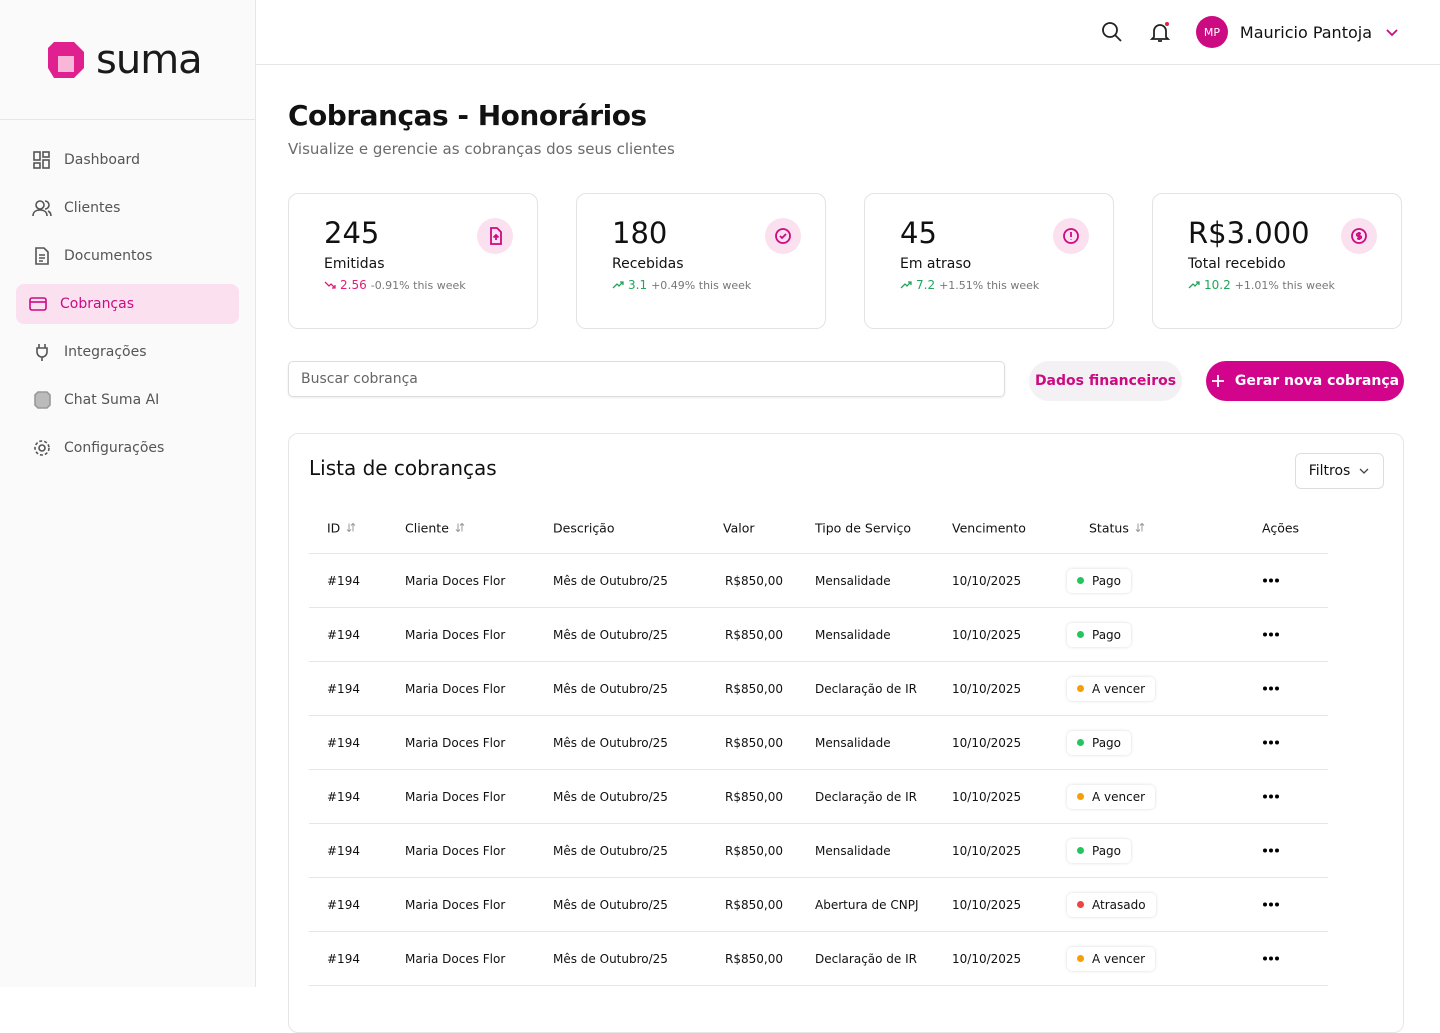 Image resolution: width=1440 pixels, height=1033 pixels. What do you see at coordinates (863, 527) in the screenshot?
I see `column-header: Tipo de Serviço` at bounding box center [863, 527].